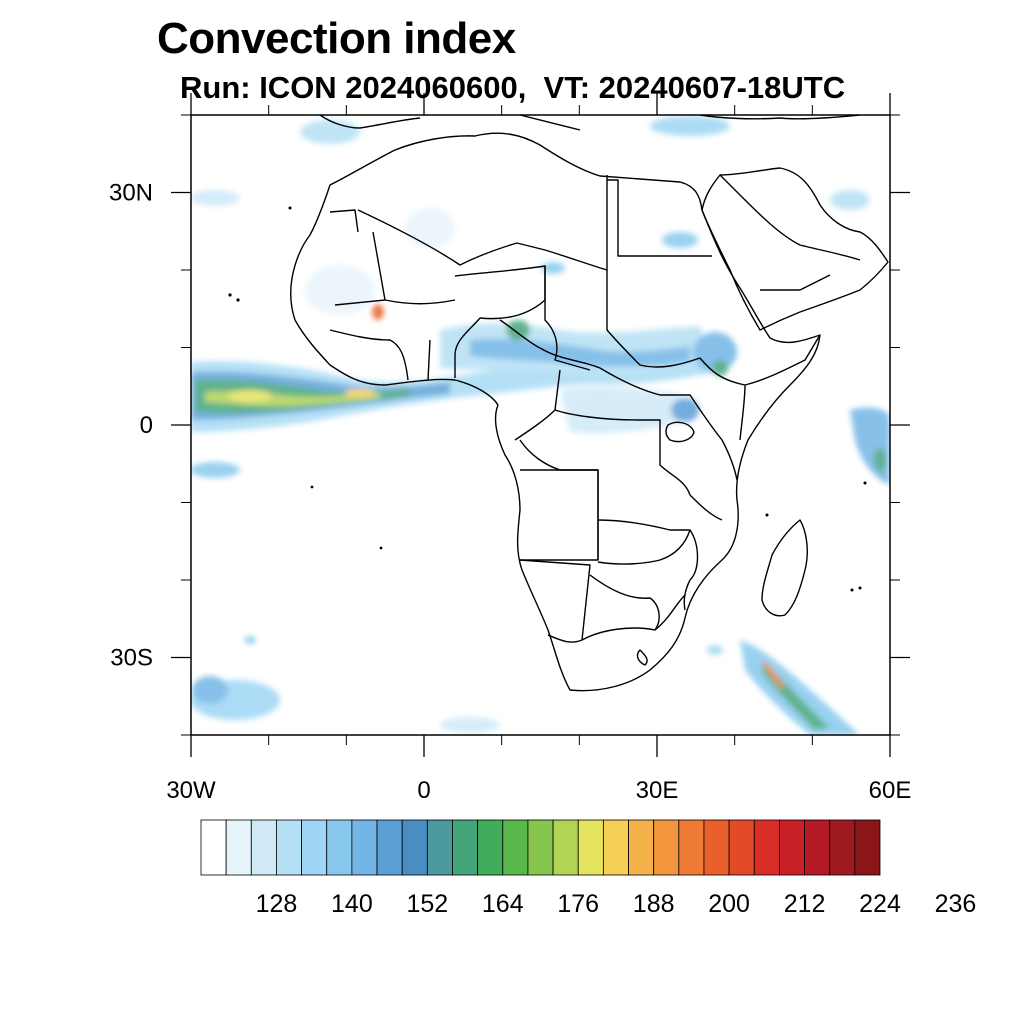  I want to click on sudan-cell, so click(680, 240).